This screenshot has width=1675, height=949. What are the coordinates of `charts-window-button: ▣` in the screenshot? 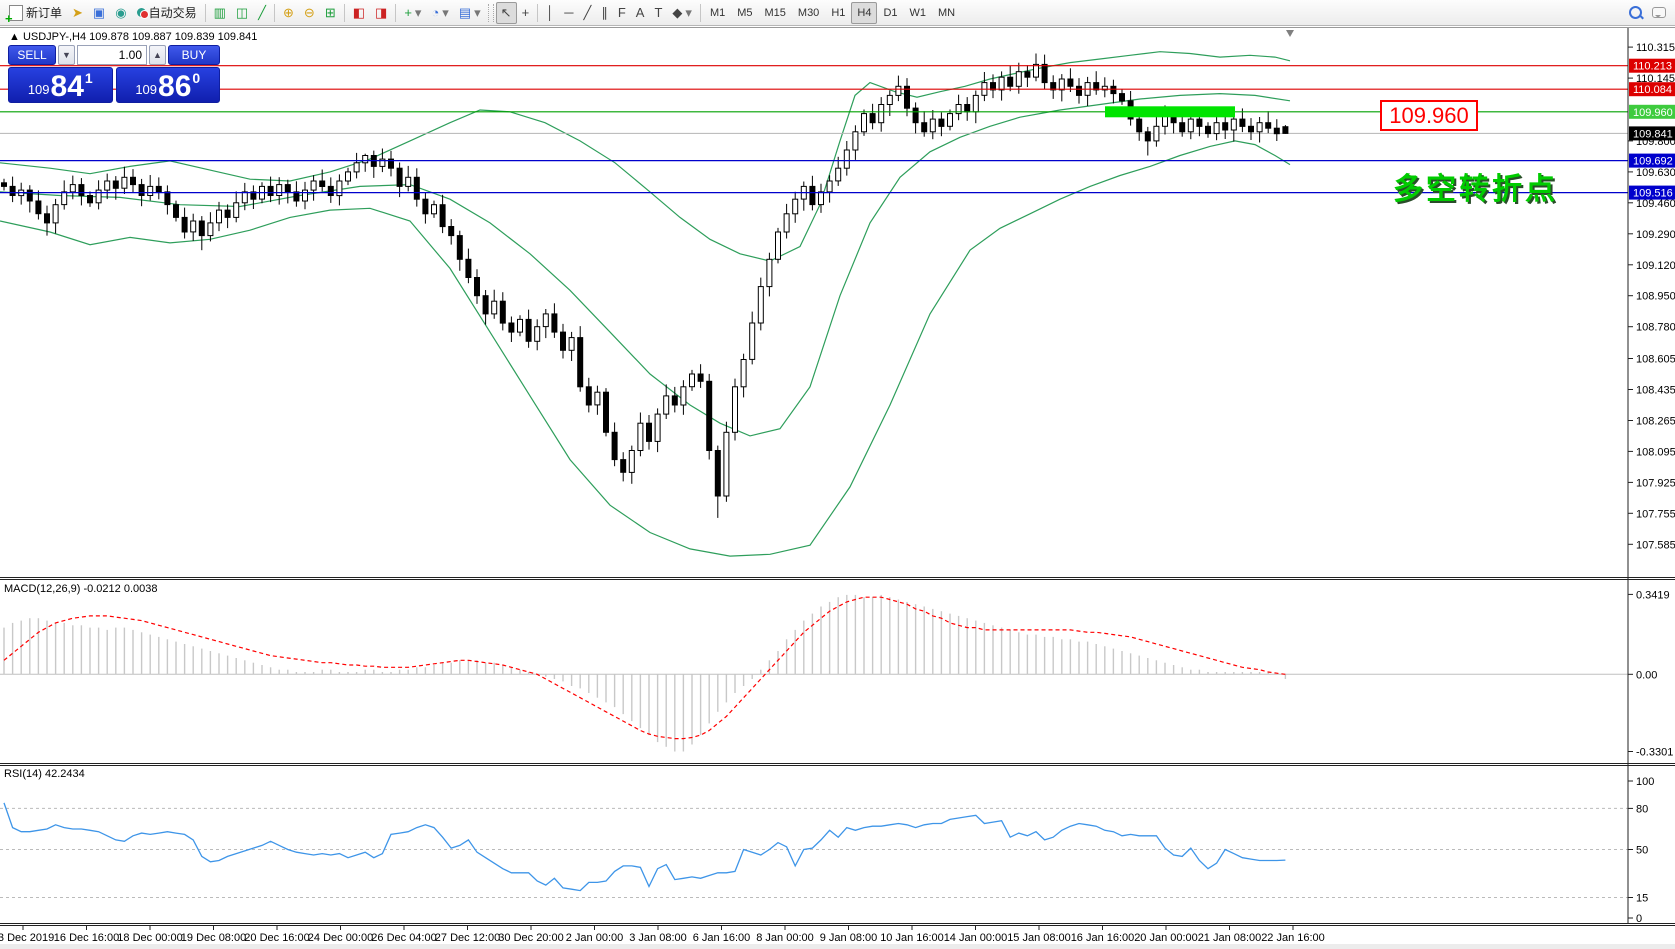 It's located at (99, 13).